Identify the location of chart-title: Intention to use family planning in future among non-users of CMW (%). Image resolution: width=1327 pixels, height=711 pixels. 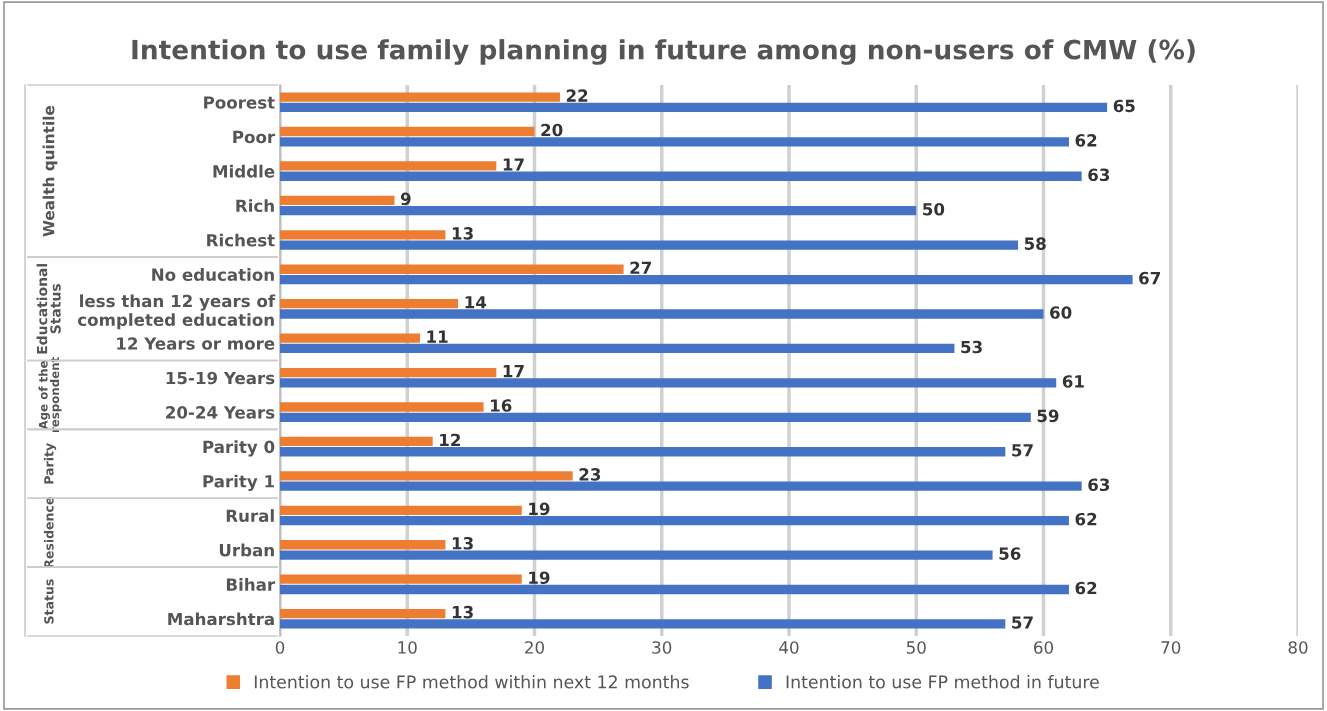
(663, 52).